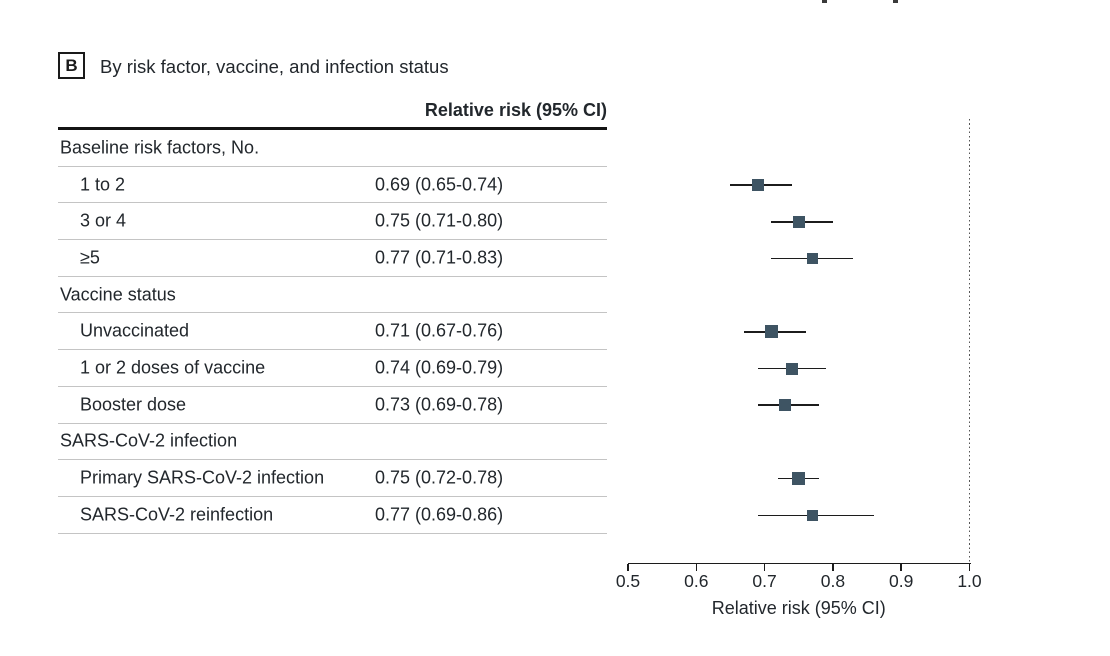  I want to click on table-row-unvaccinated: Unvaccinated 0.71 (0.67-0.76), so click(332, 332).